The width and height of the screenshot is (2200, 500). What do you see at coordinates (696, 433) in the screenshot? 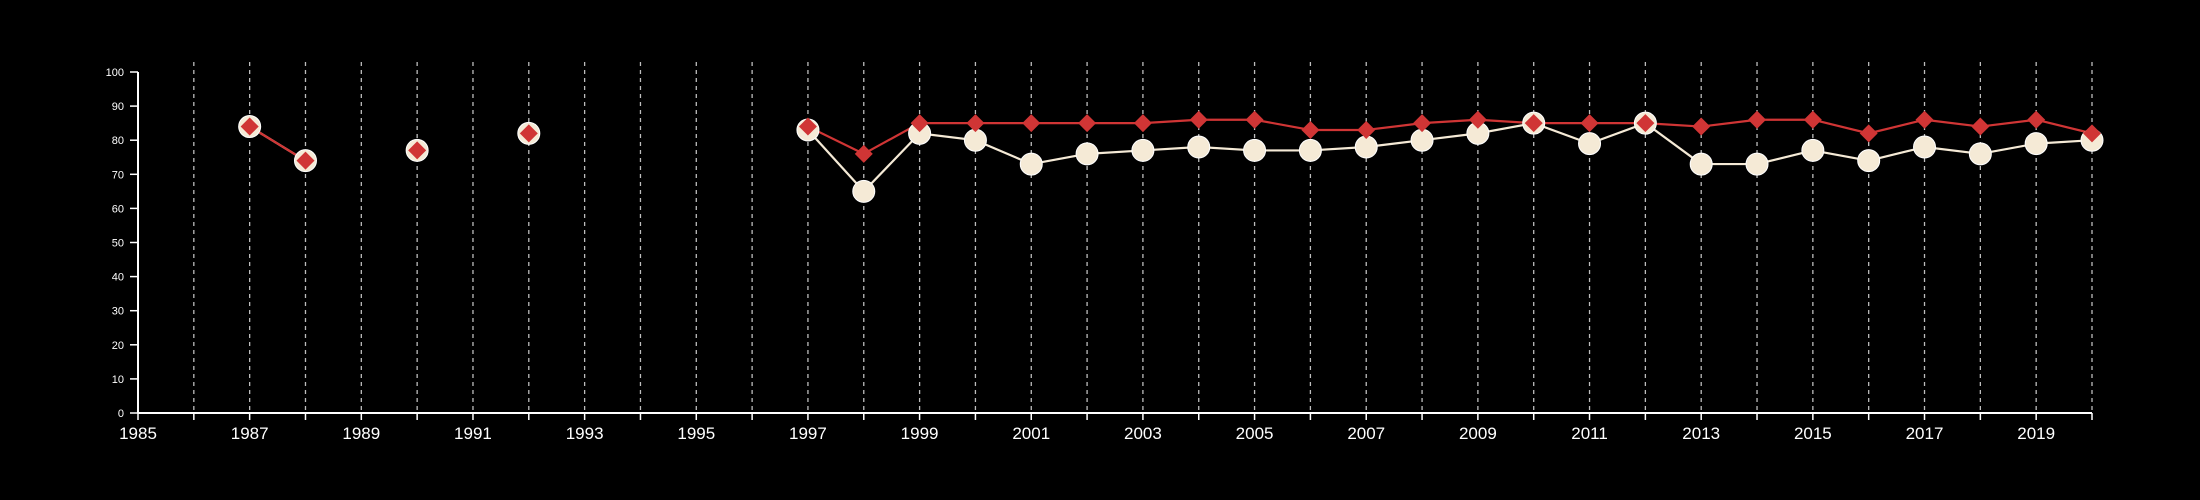
I see `x-tick-label: 1995` at bounding box center [696, 433].